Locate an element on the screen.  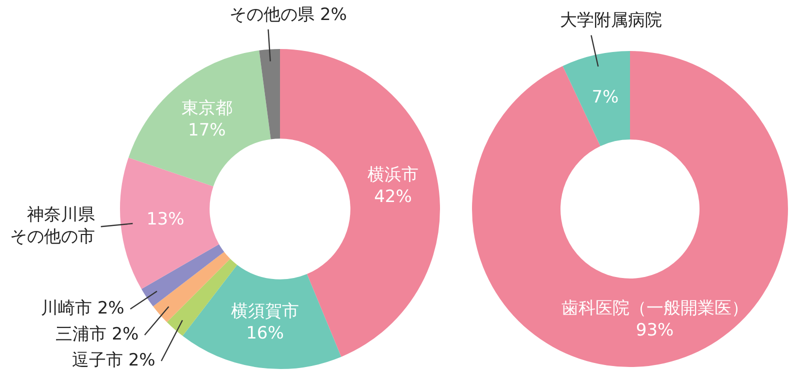
data-label: 7% is located at coordinates (605, 97).